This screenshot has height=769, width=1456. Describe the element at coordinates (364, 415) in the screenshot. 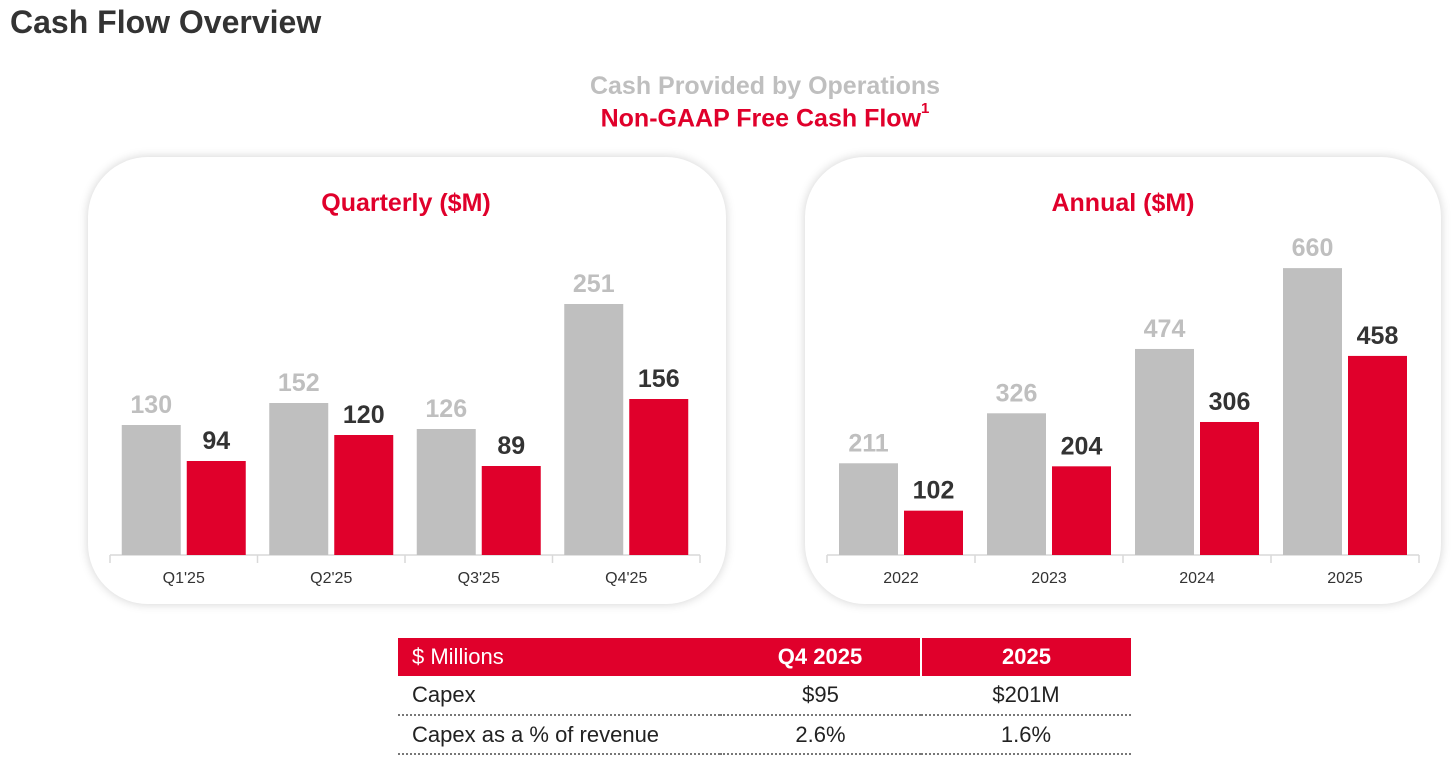

I see `data-label: 120` at that location.